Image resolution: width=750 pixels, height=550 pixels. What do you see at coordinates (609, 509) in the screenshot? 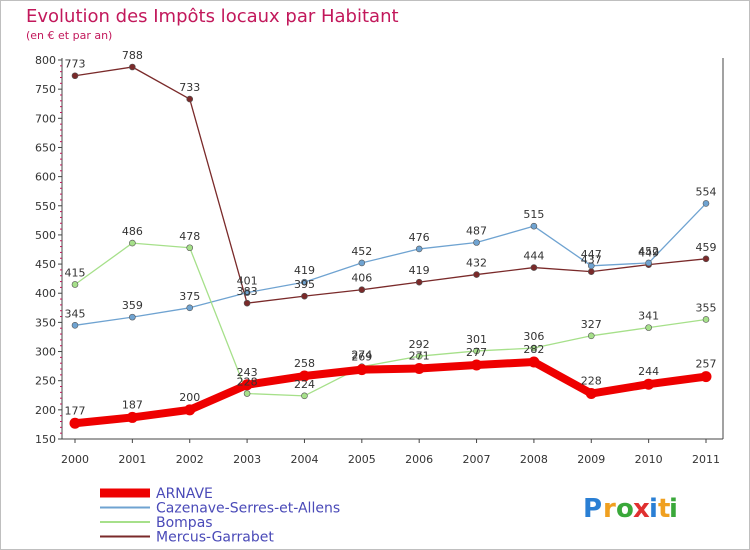
I see `logo-letter: r` at bounding box center [609, 509].